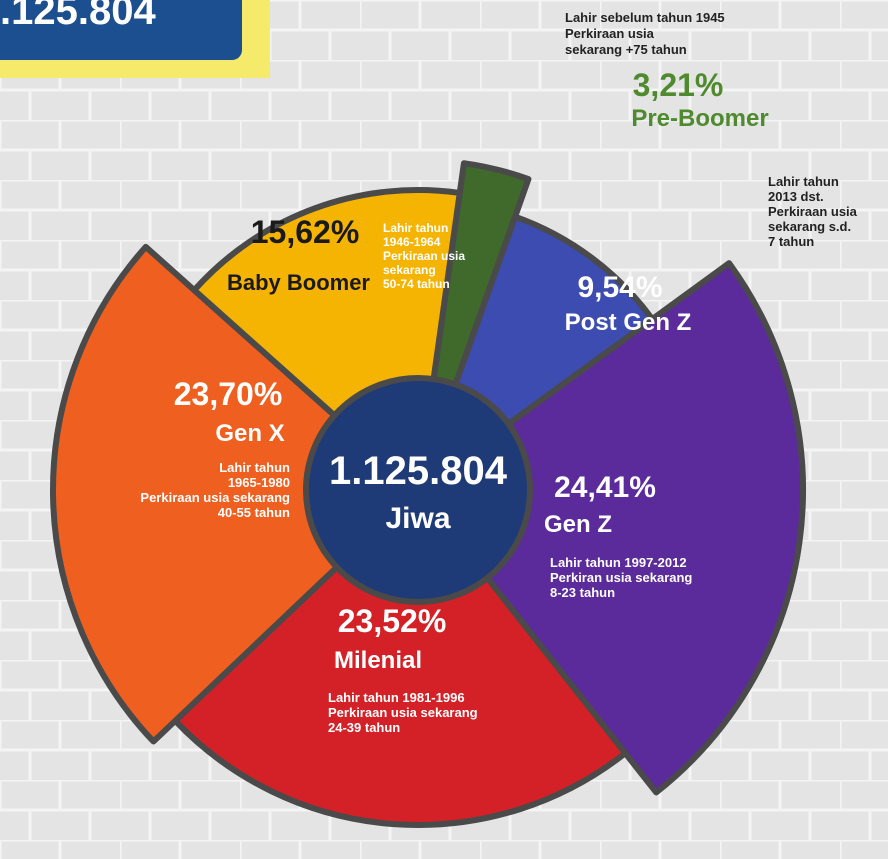  I want to click on description-line: 8-23 tahun, so click(582, 592).